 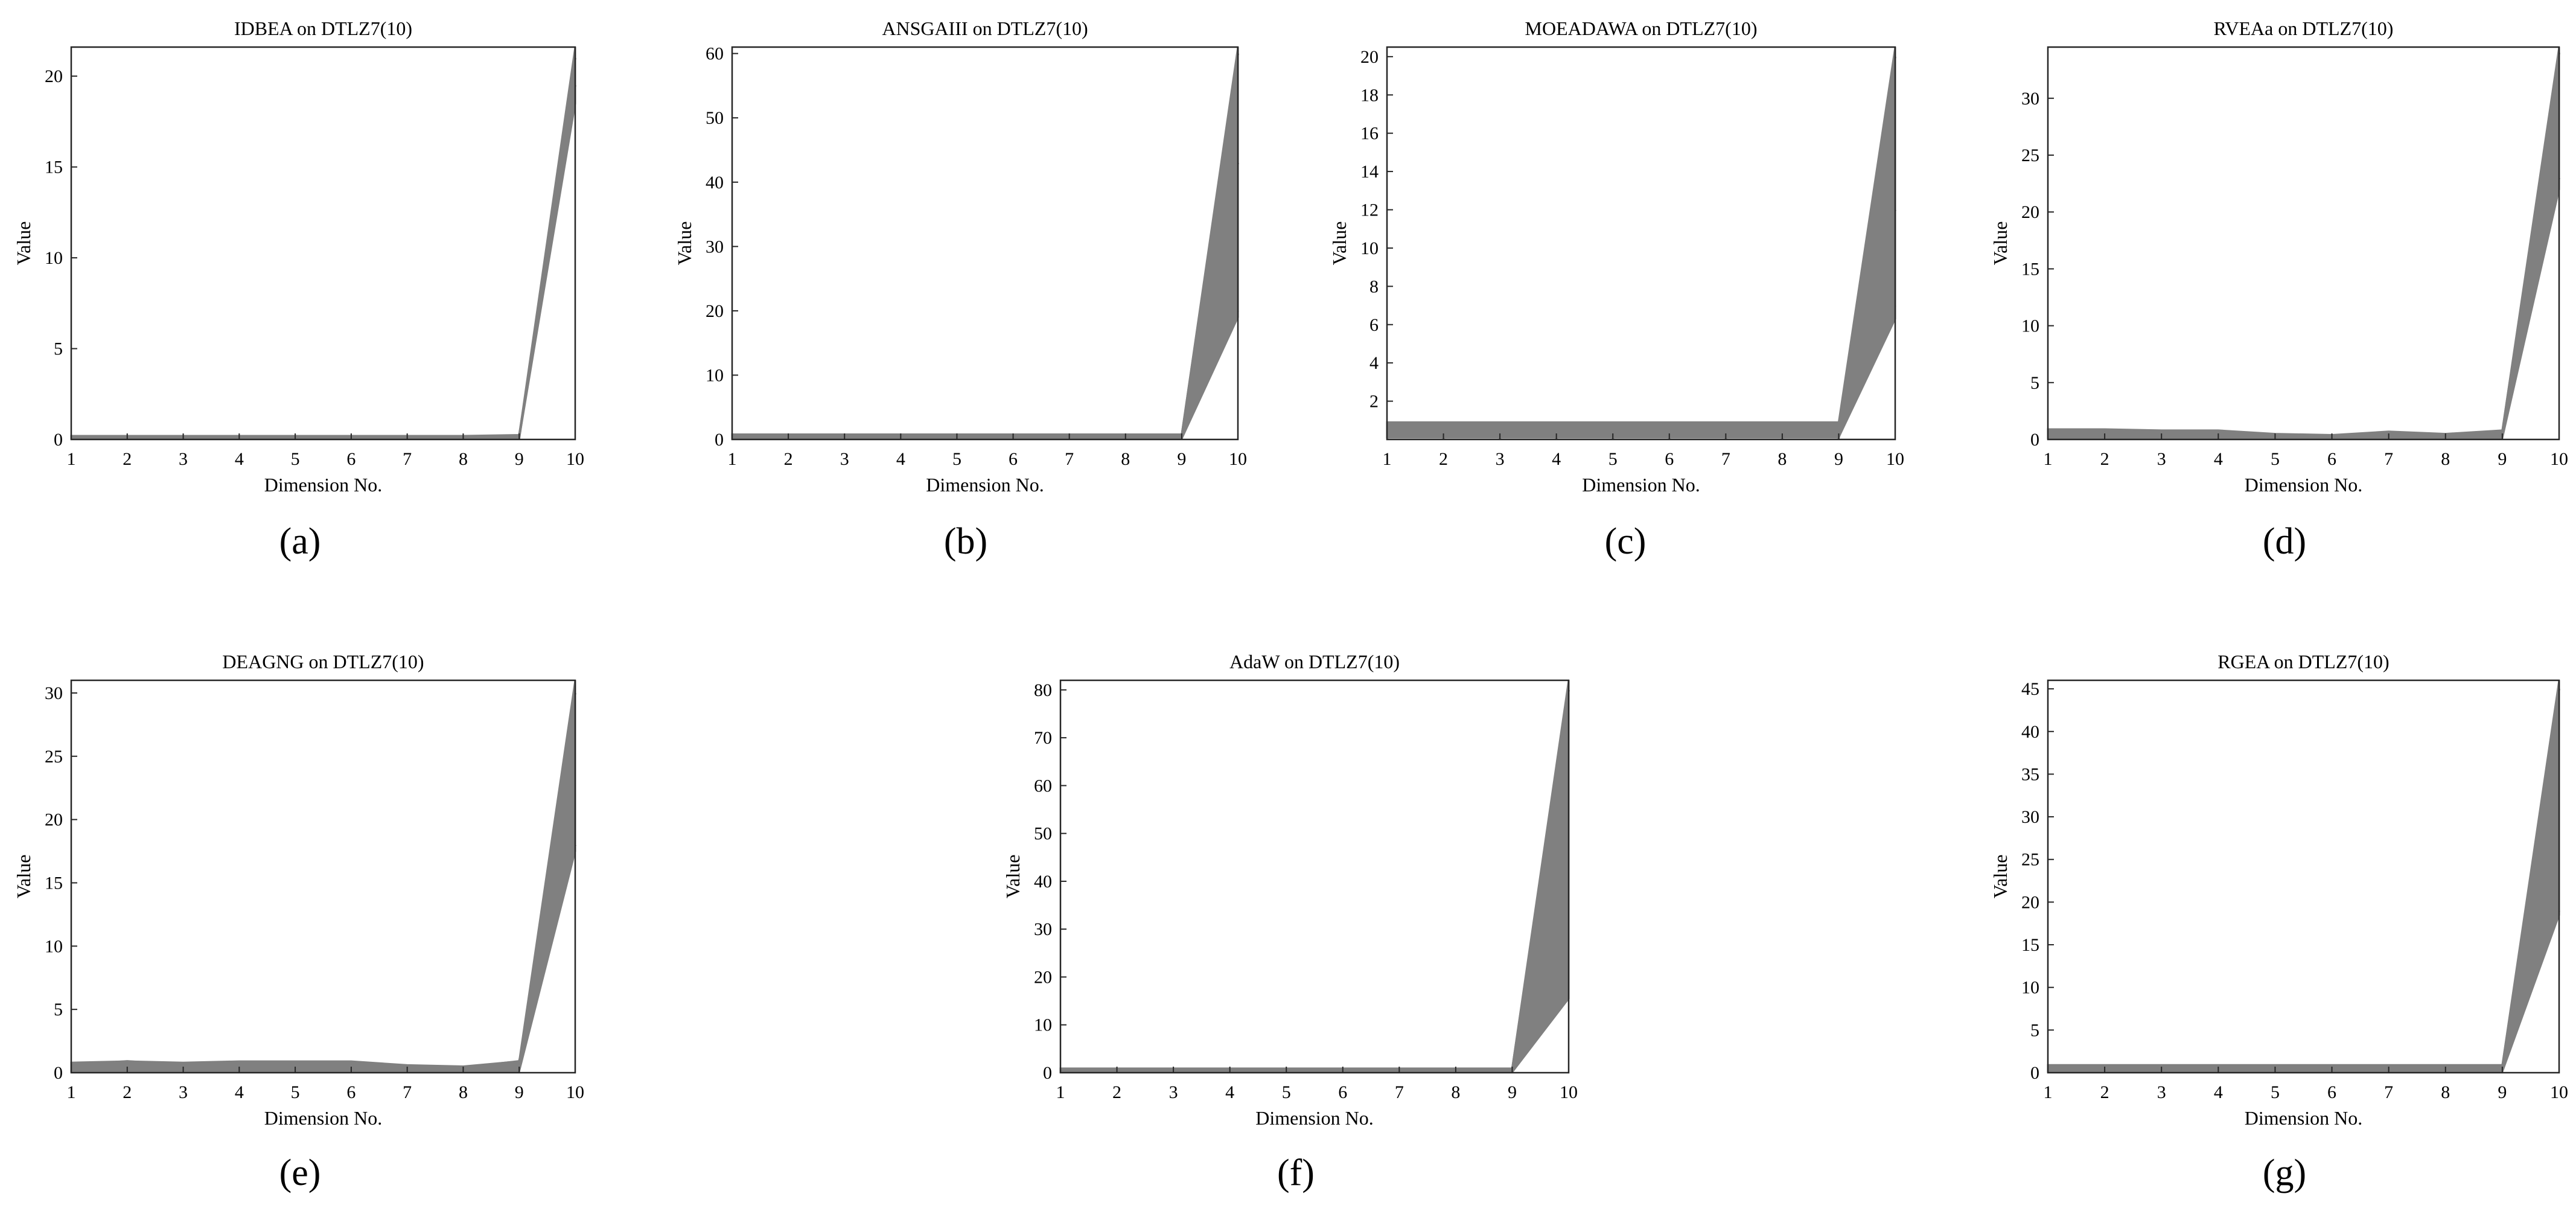 I want to click on y-tick-label: 35, so click(x=2030, y=774).